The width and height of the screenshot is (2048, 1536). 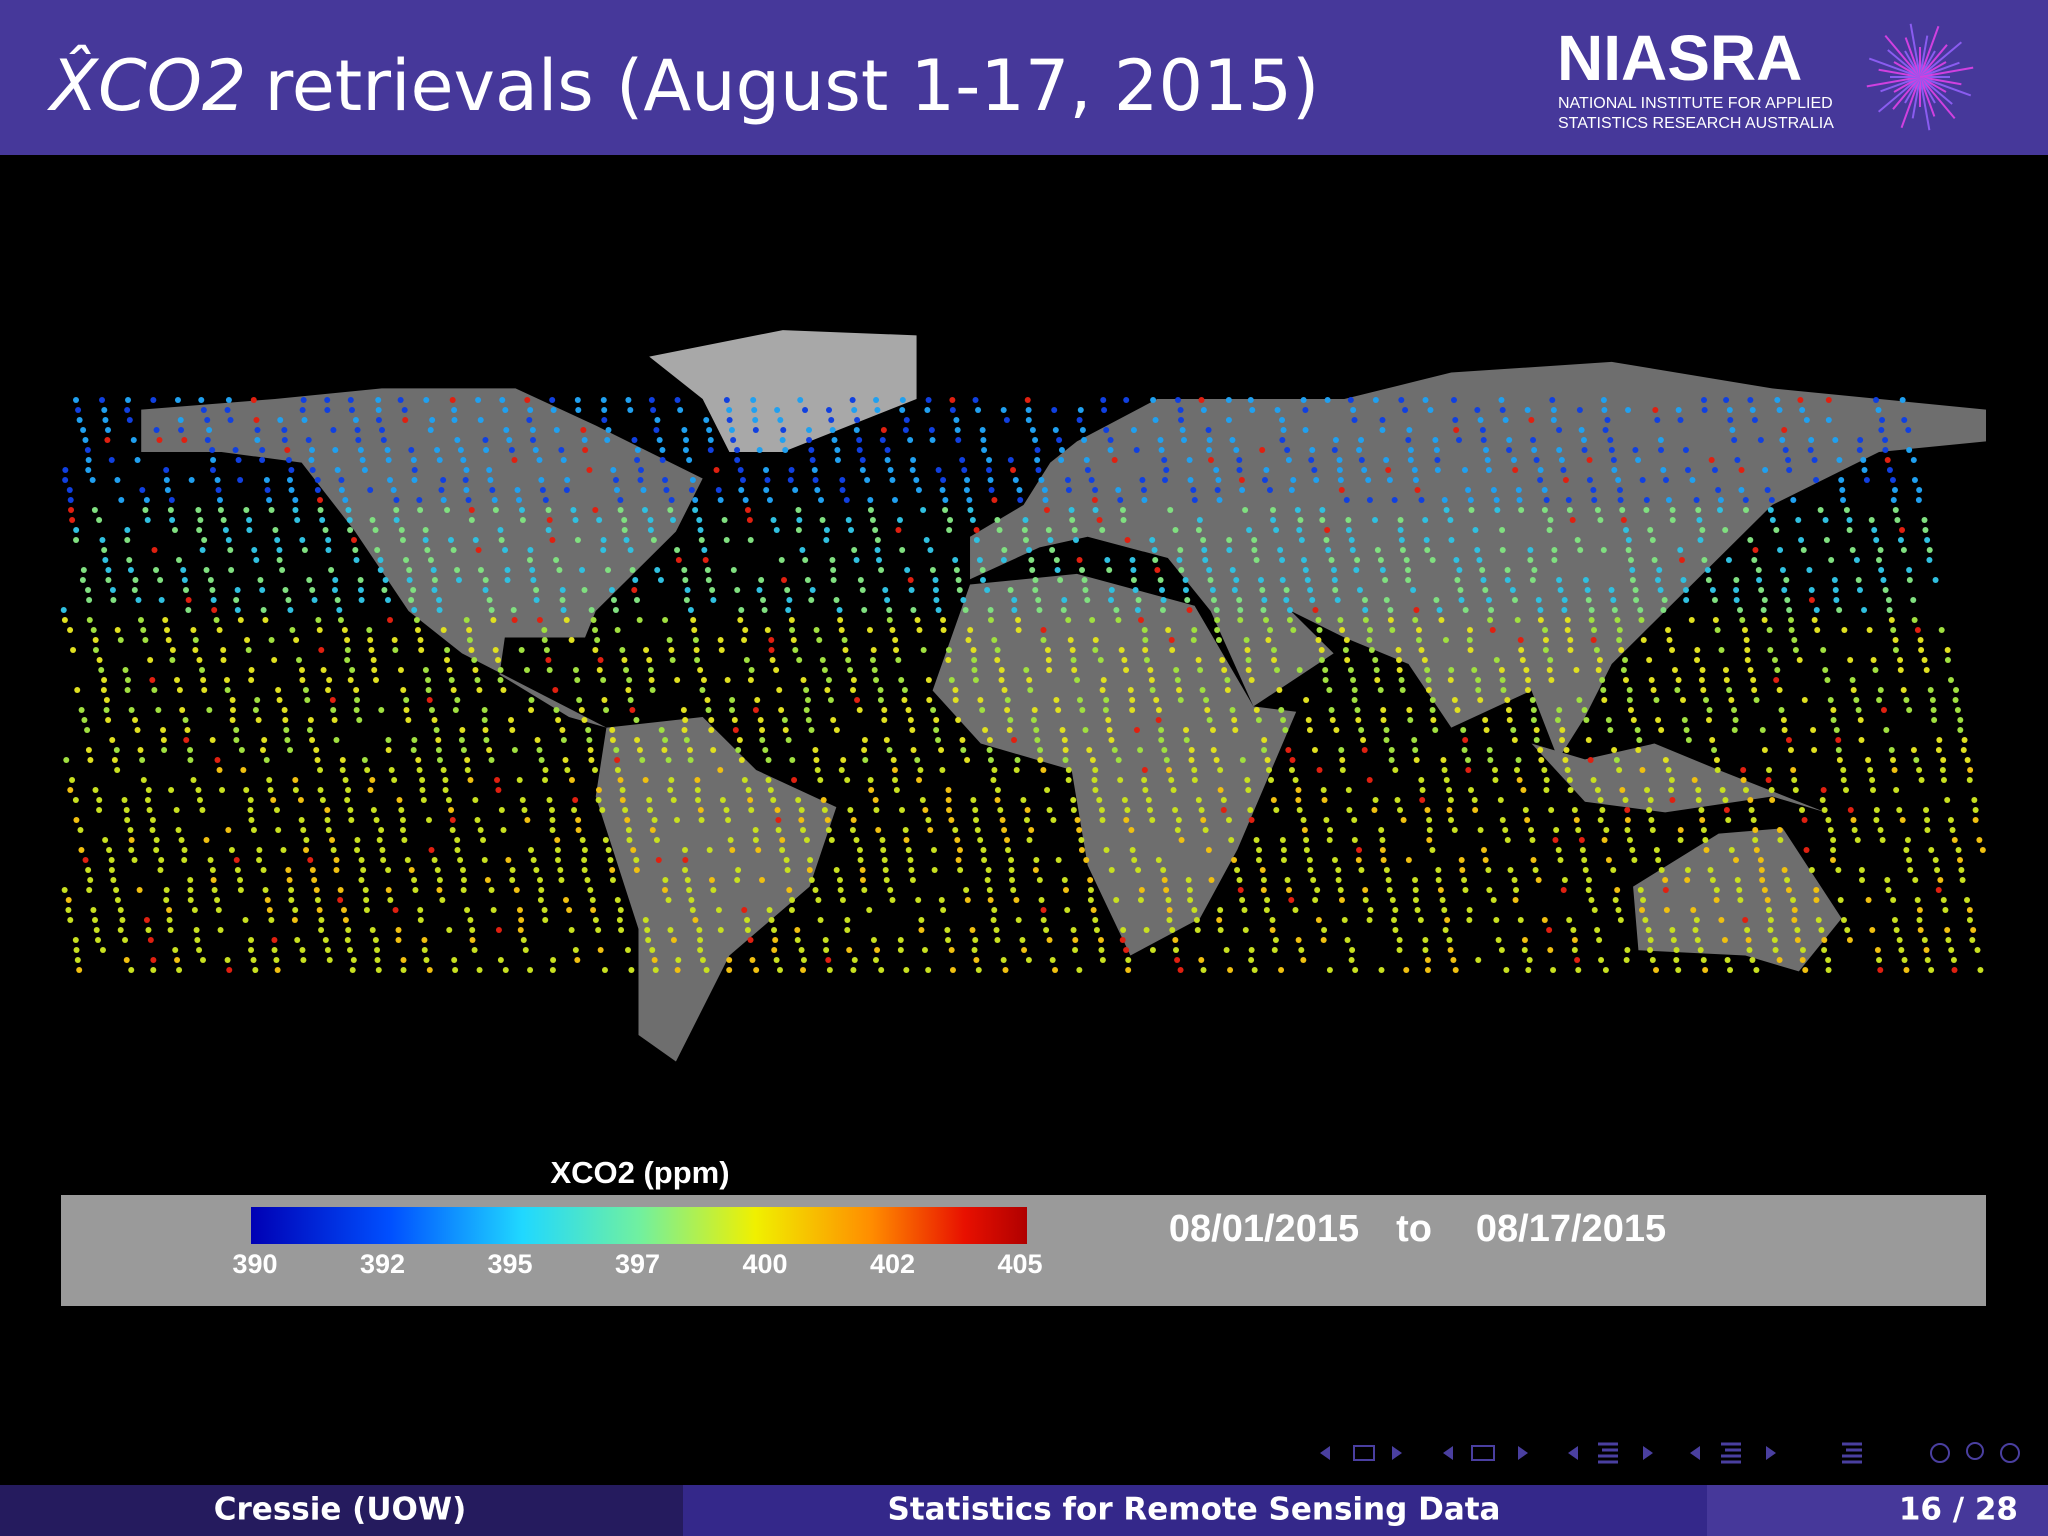 What do you see at coordinates (509, 1264) in the screenshot?
I see `colorbar-label: 395` at bounding box center [509, 1264].